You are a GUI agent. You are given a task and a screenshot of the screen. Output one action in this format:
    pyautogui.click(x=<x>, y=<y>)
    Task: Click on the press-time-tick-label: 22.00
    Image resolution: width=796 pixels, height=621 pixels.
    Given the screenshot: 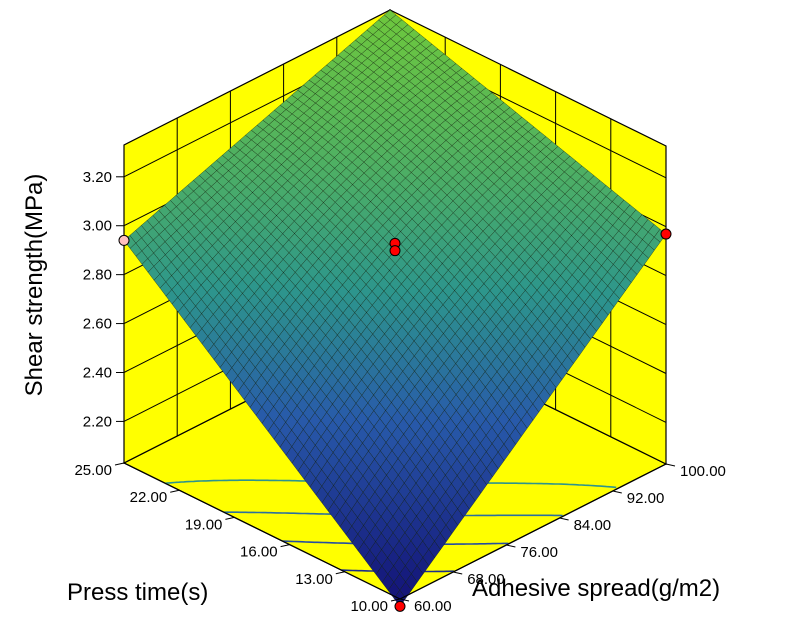 What is the action you would take?
    pyautogui.click(x=149, y=497)
    